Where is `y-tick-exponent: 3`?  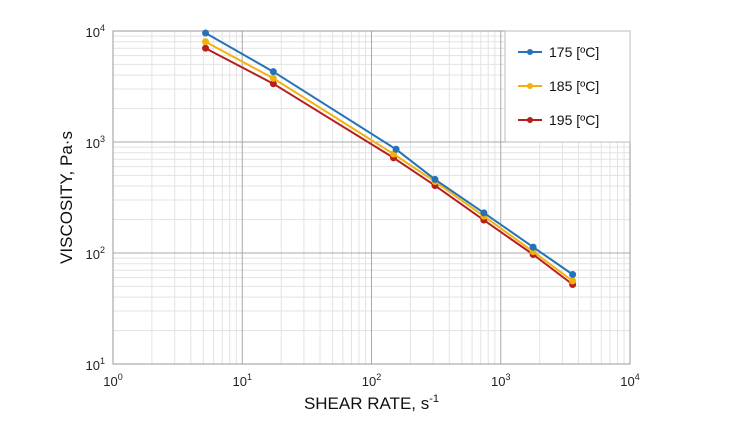 y-tick-exponent: 3 is located at coordinates (102, 139).